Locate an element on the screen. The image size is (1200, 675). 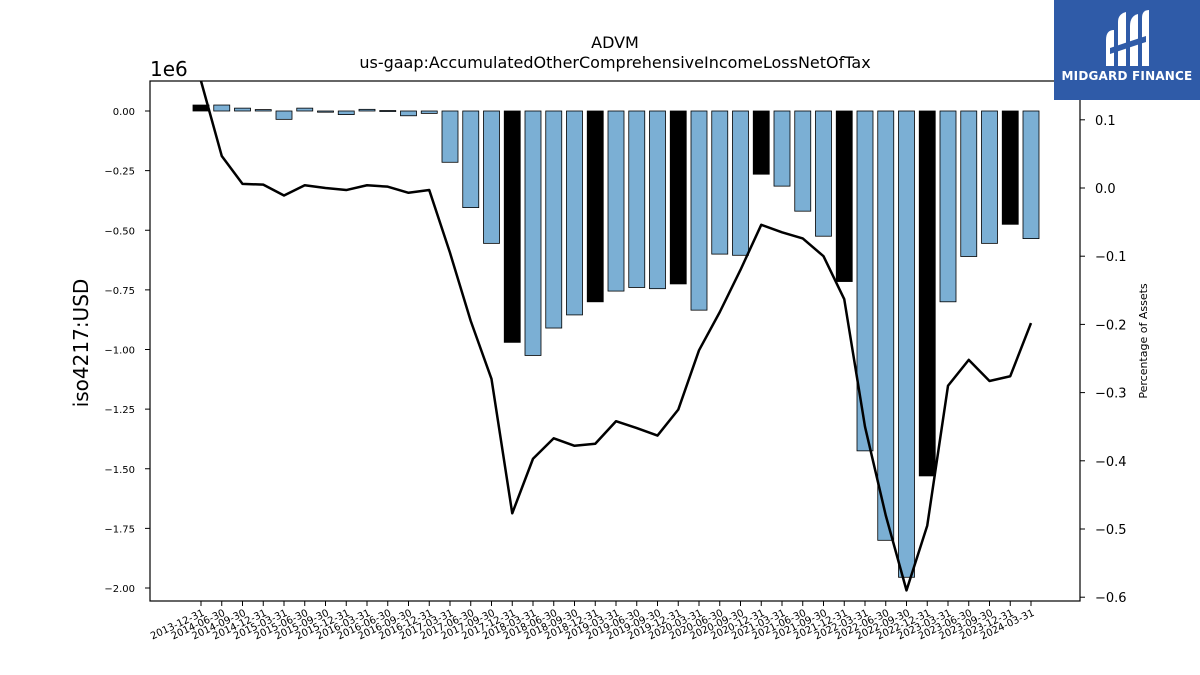
y-tick-label: −0.75 is located at coordinates (119, 291).